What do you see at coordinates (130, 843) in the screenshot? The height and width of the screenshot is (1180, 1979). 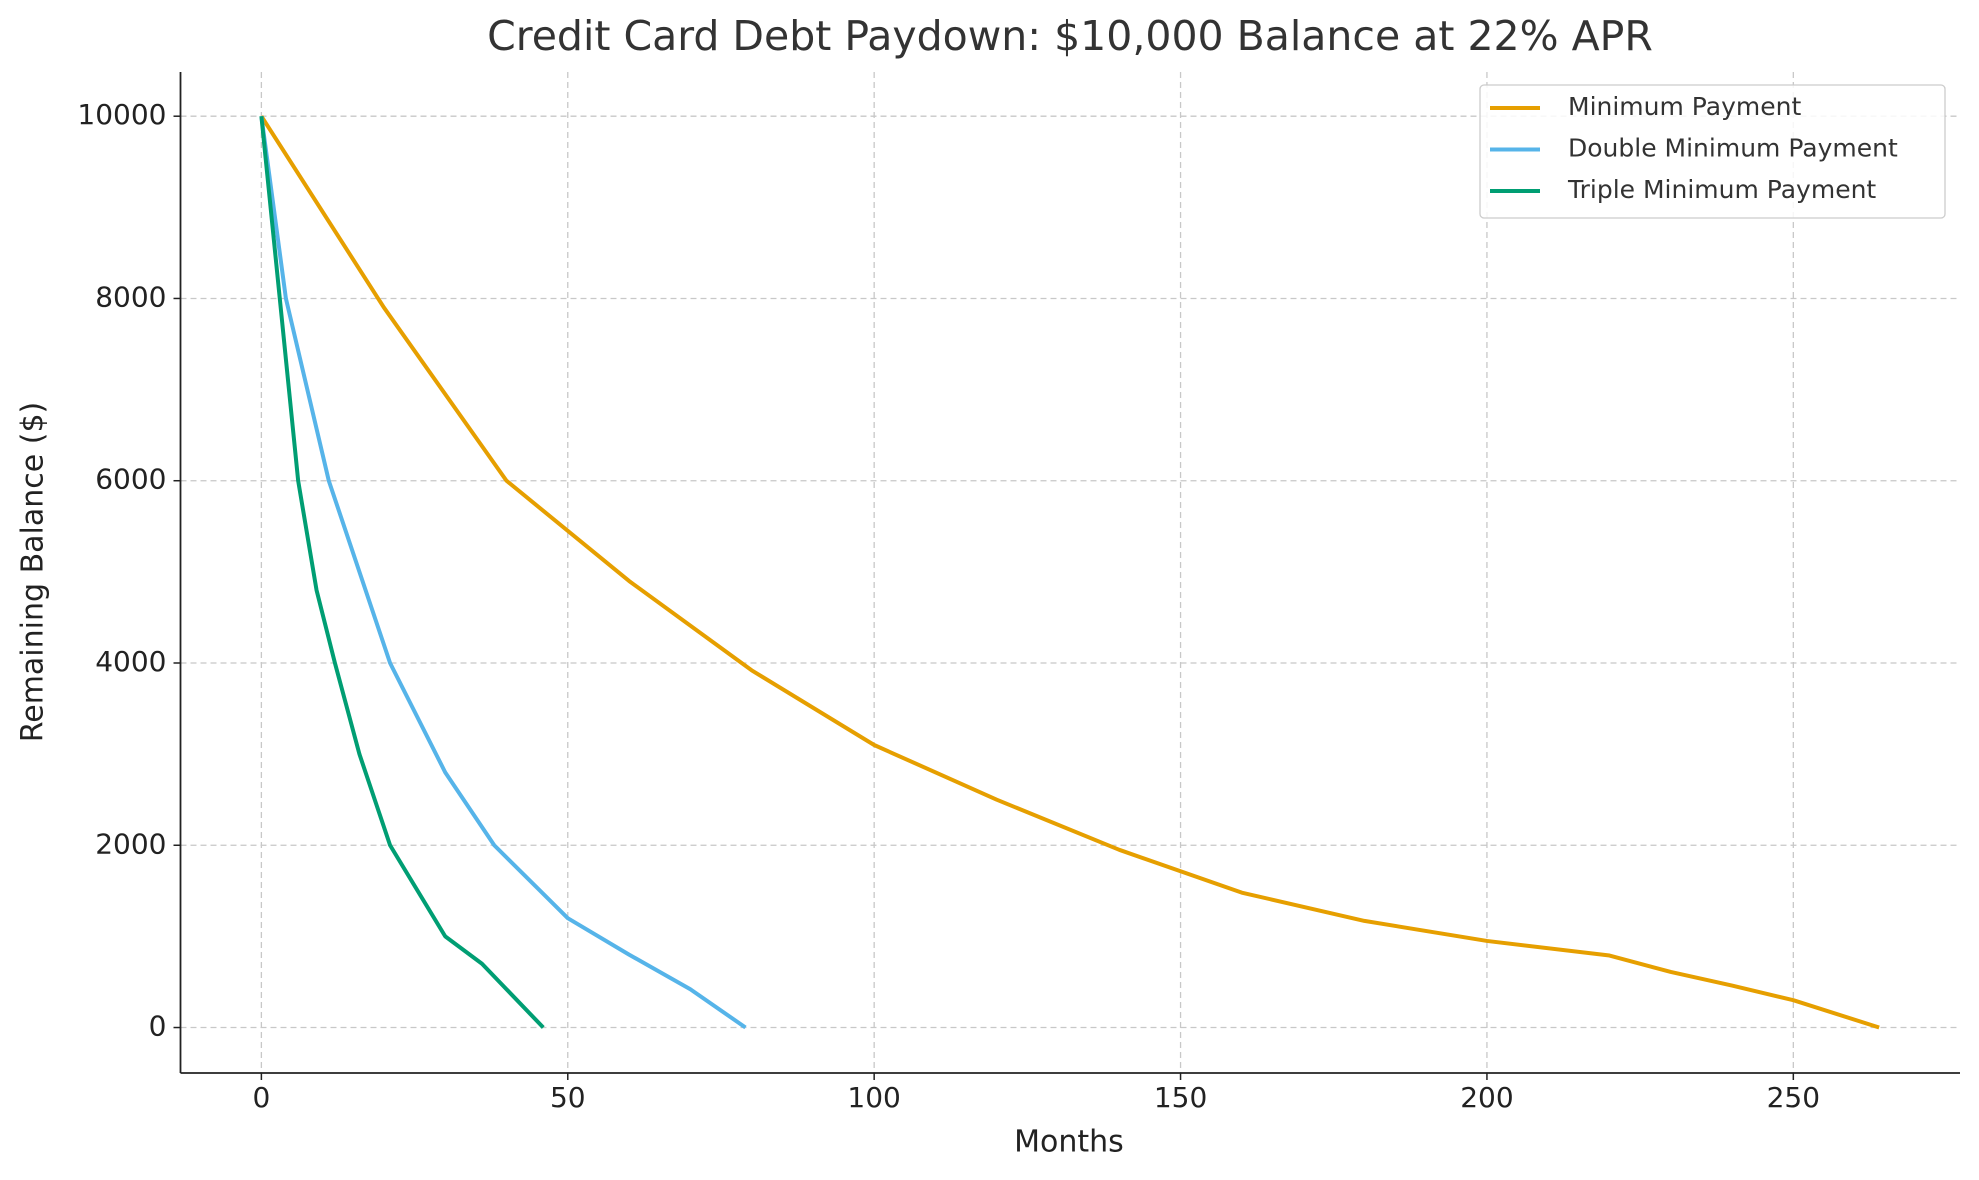 I see `y-tick-label: 2000` at bounding box center [130, 843].